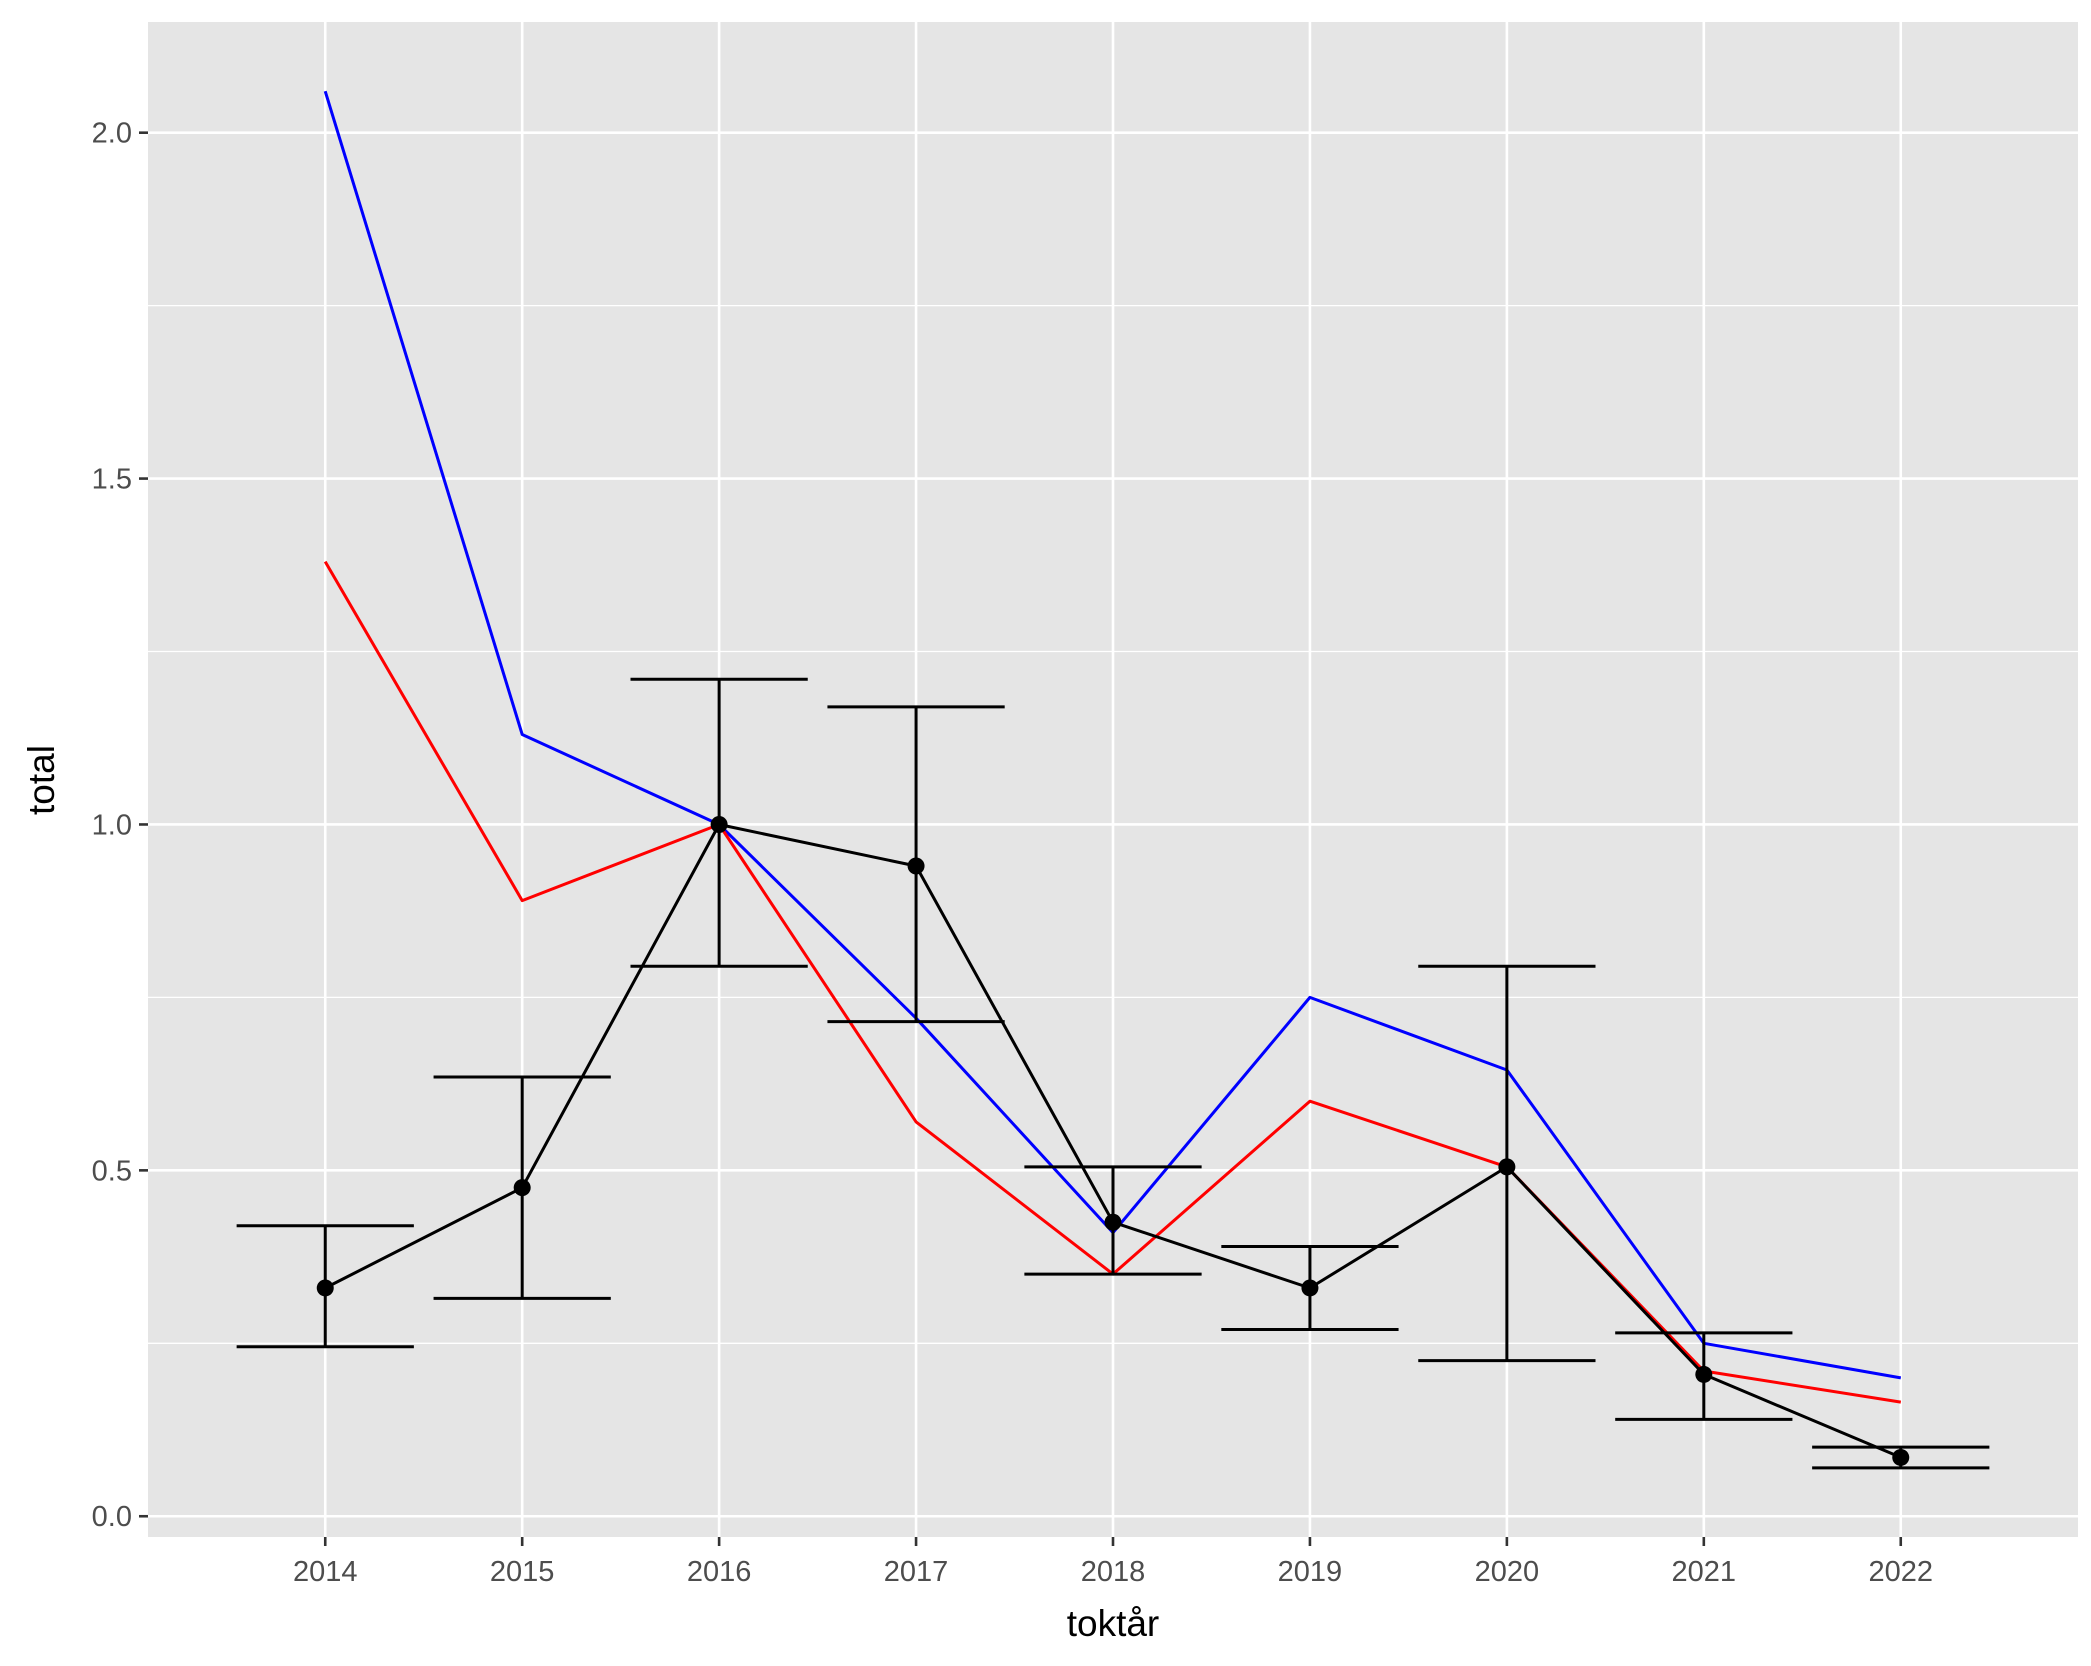  I want to click on x-tick-label: 2020, so click(1507, 1572).